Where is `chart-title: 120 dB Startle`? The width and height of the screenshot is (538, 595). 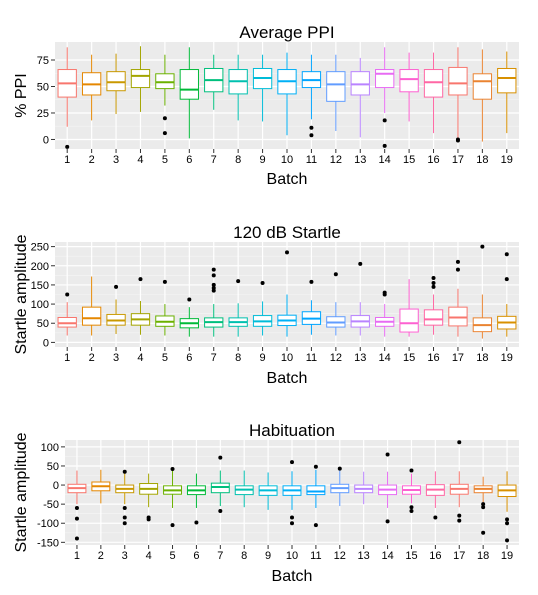
chart-title: 120 dB Startle is located at coordinates (287, 232).